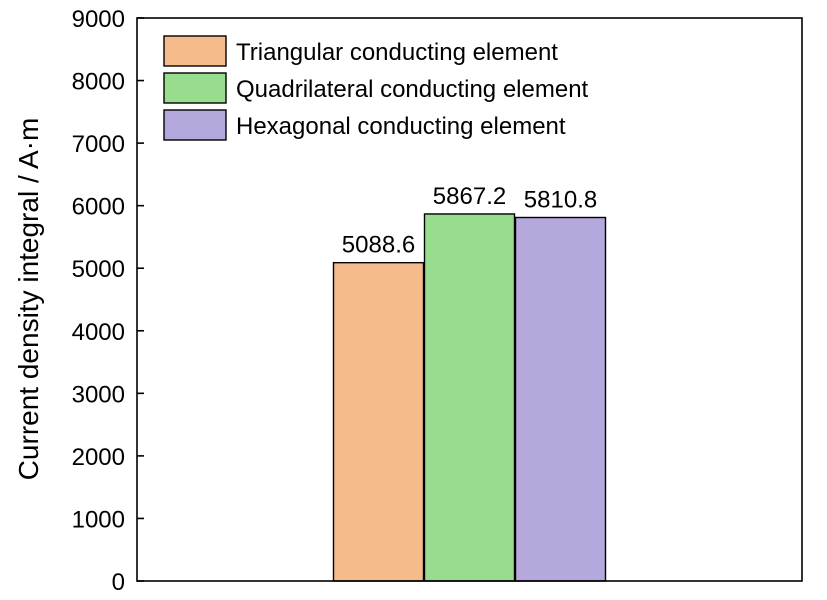  I want to click on y-tick-label: 9000, so click(98, 19).